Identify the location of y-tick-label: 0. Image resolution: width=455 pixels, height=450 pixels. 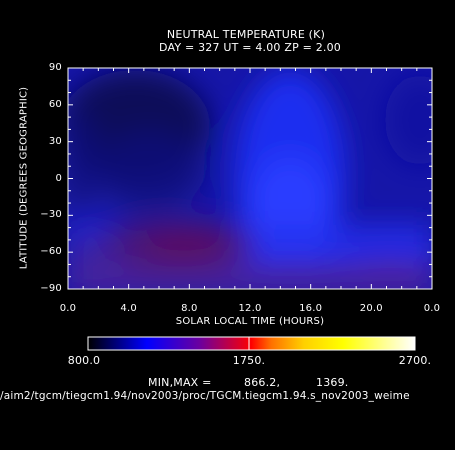
(58, 178).